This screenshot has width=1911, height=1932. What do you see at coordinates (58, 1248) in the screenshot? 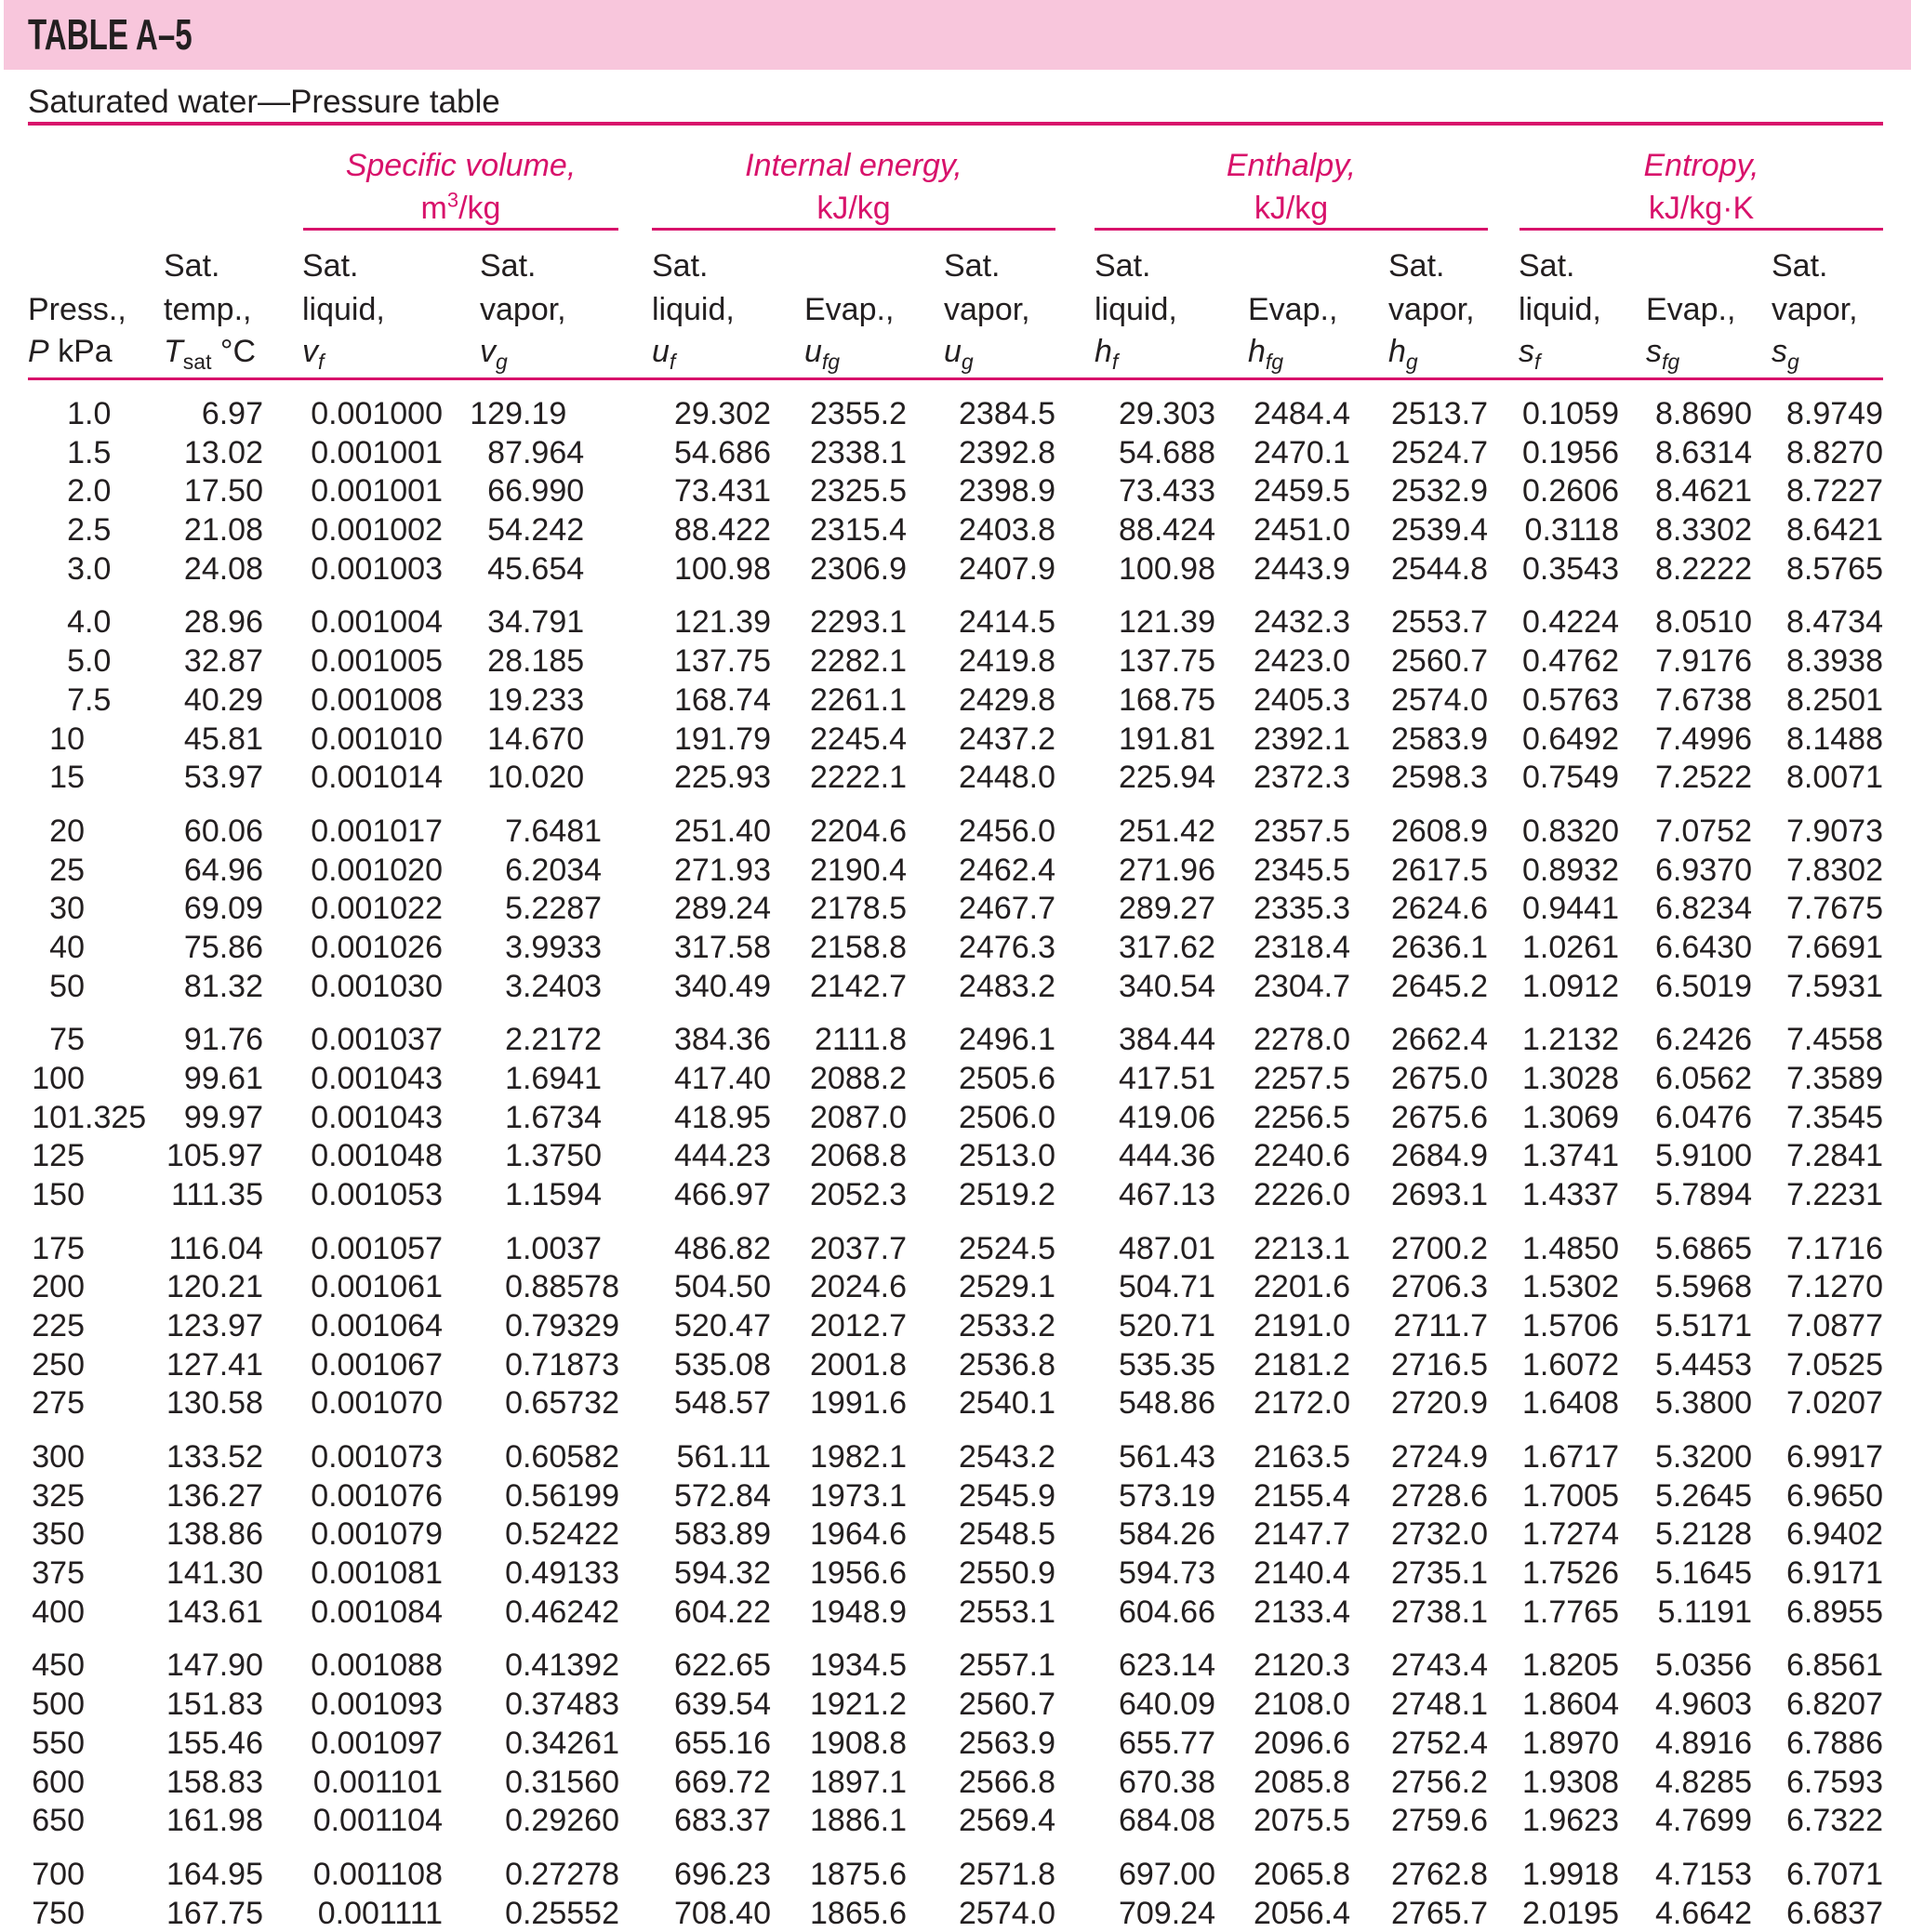
I see `cell-pressure: 175` at bounding box center [58, 1248].